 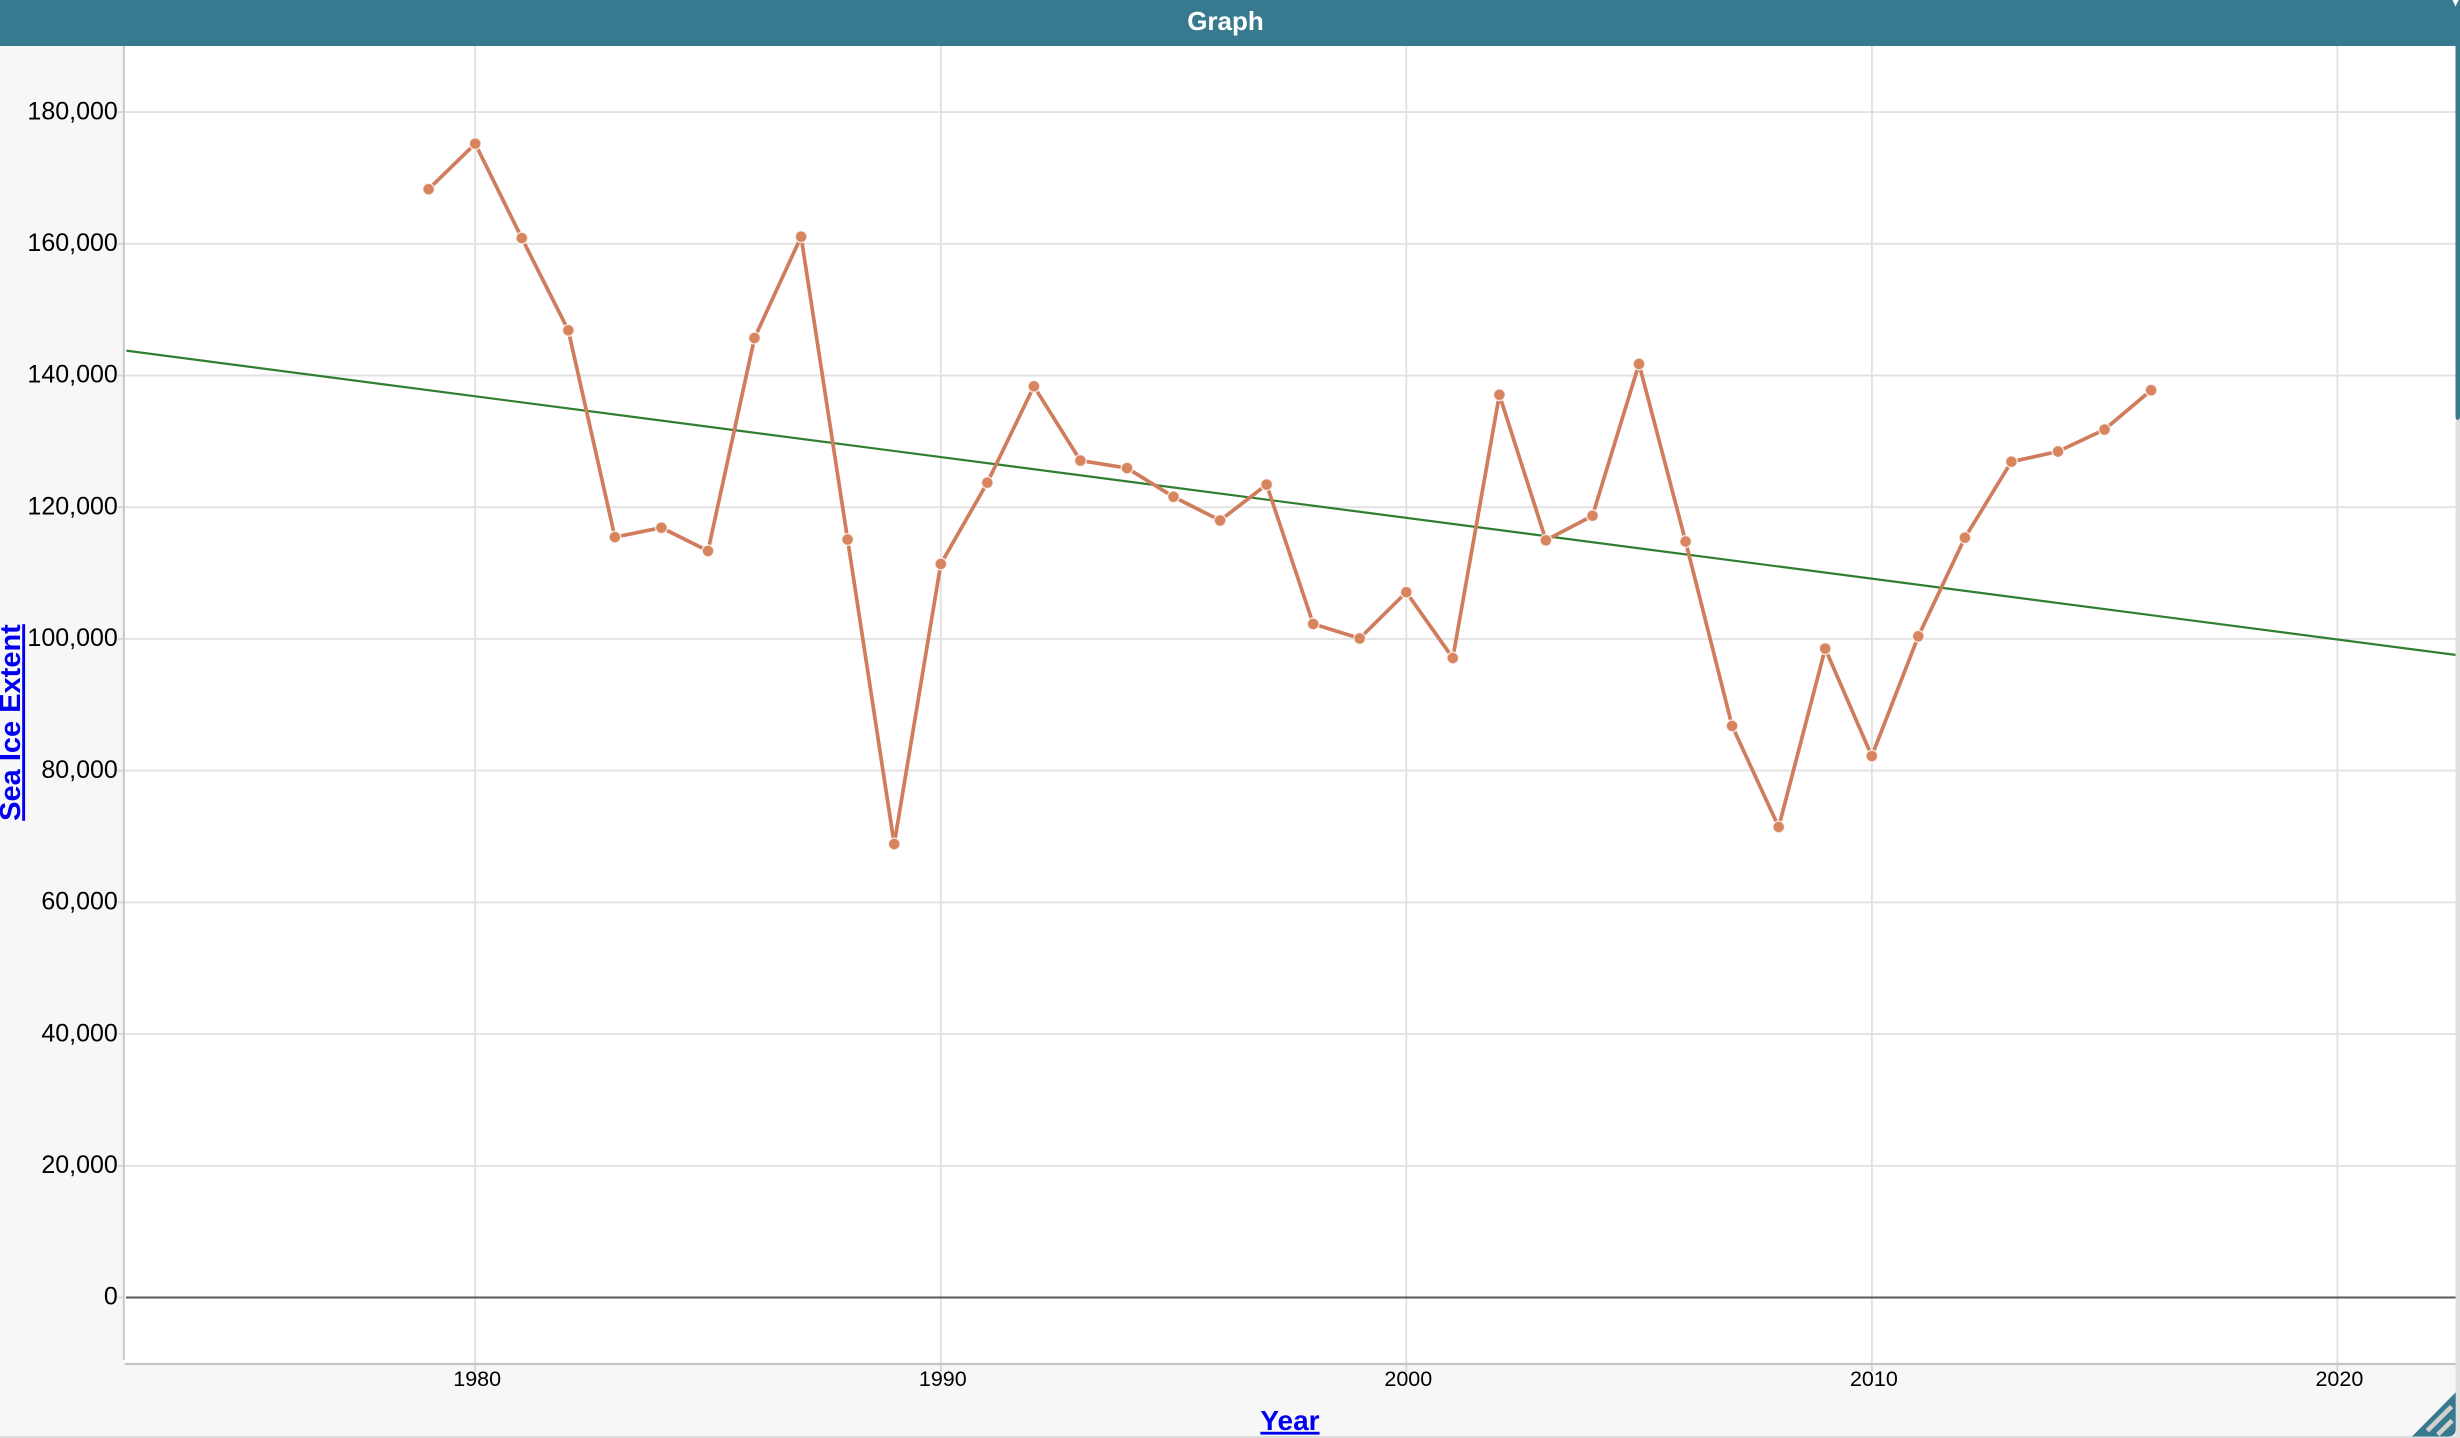 I want to click on svg-text: 1990, so click(x=943, y=1379).